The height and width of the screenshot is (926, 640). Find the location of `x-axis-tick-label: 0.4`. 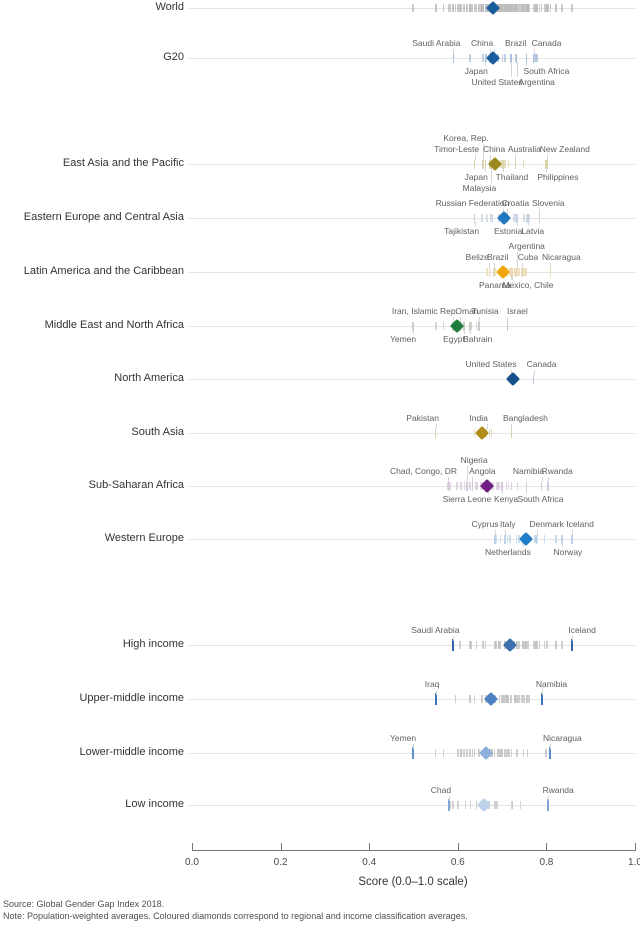

x-axis-tick-label: 0.4 is located at coordinates (369, 862).